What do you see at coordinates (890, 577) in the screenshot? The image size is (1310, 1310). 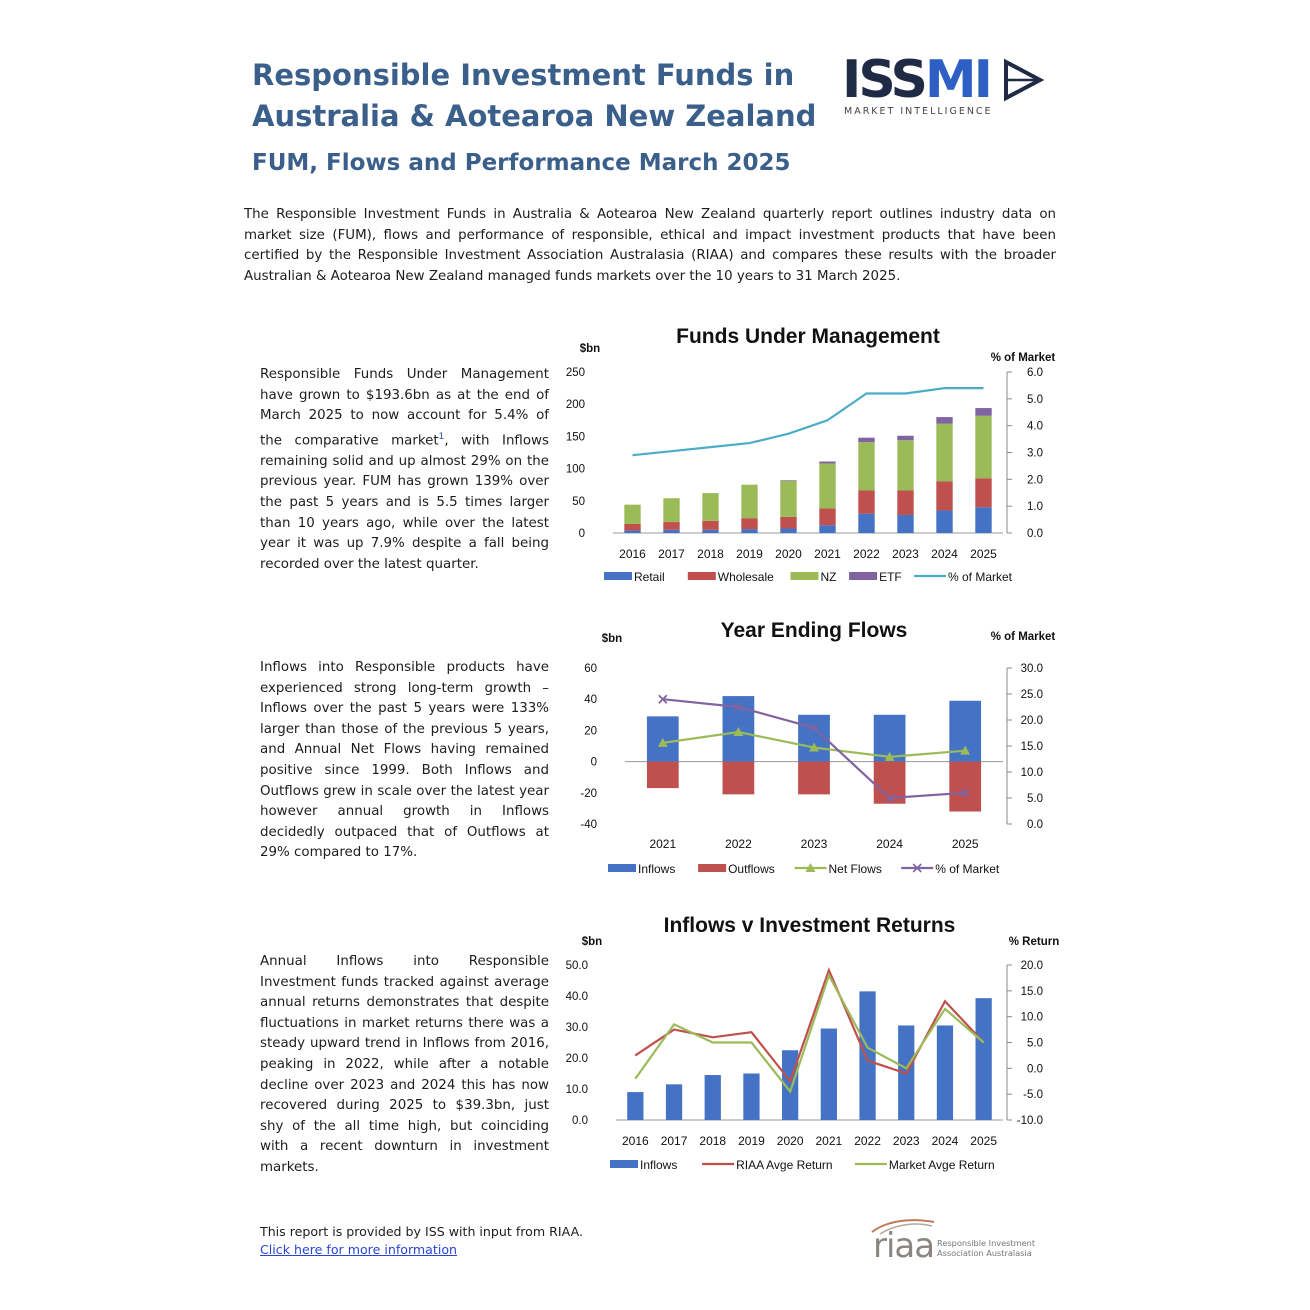 I see `legend-etf-label: ETF` at bounding box center [890, 577].